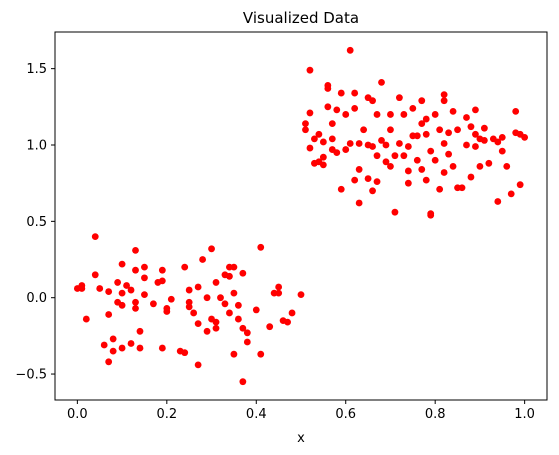 This screenshot has height=455, width=559. What do you see at coordinates (256, 414) in the screenshot?
I see `x-tick-label: 0.4` at bounding box center [256, 414].